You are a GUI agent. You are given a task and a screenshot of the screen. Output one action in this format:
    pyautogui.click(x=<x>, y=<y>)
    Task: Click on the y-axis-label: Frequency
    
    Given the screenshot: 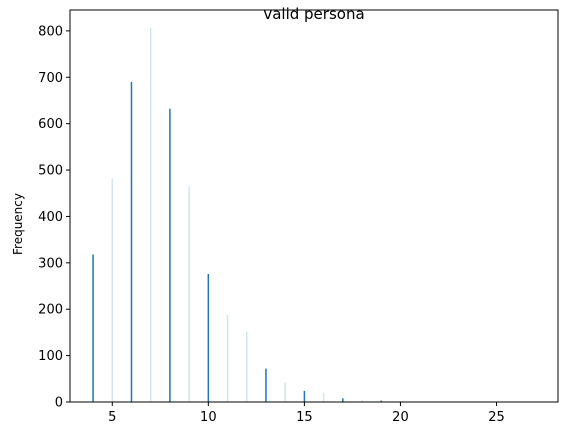 What is the action you would take?
    pyautogui.click(x=18, y=224)
    